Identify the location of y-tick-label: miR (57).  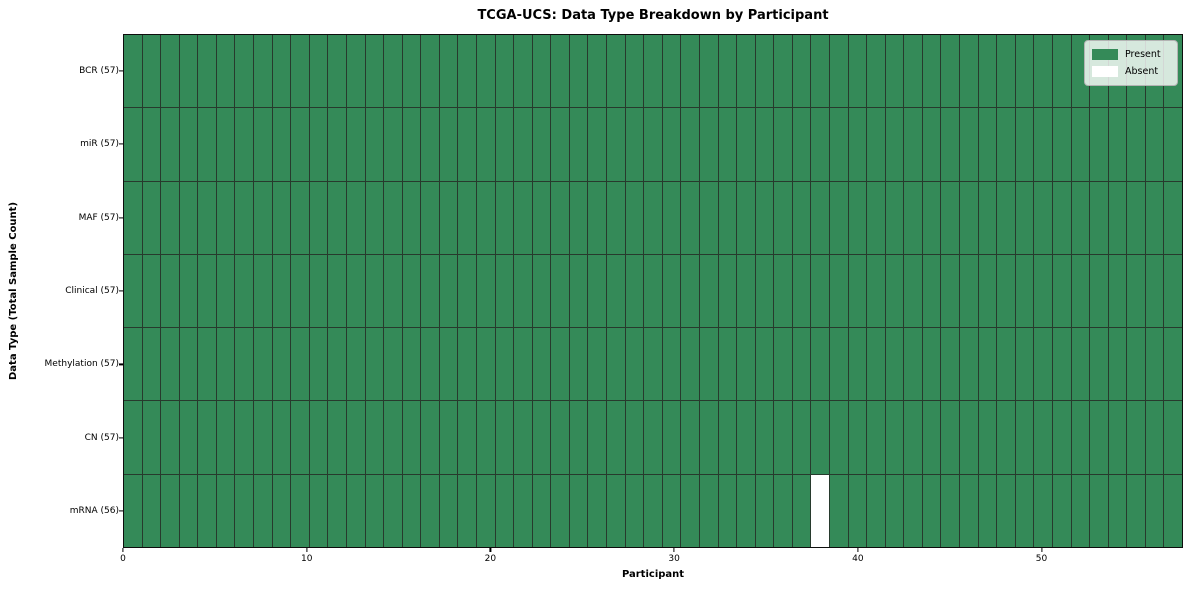
(99, 144).